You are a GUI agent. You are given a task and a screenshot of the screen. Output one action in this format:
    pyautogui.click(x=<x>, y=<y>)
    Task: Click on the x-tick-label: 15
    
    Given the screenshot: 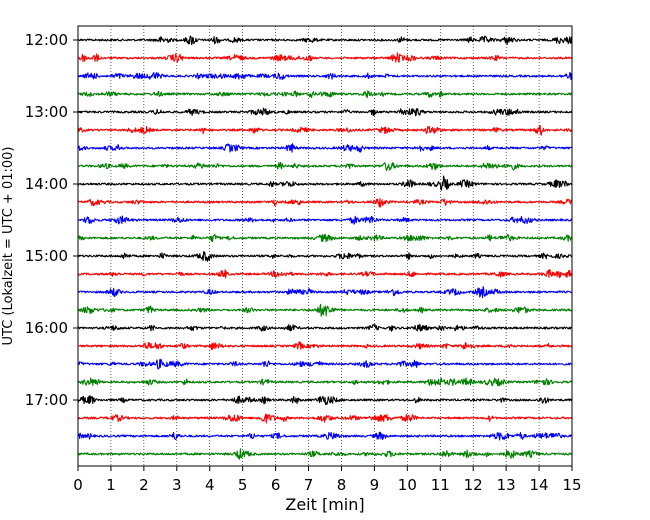 What is the action you would take?
    pyautogui.click(x=571, y=485)
    